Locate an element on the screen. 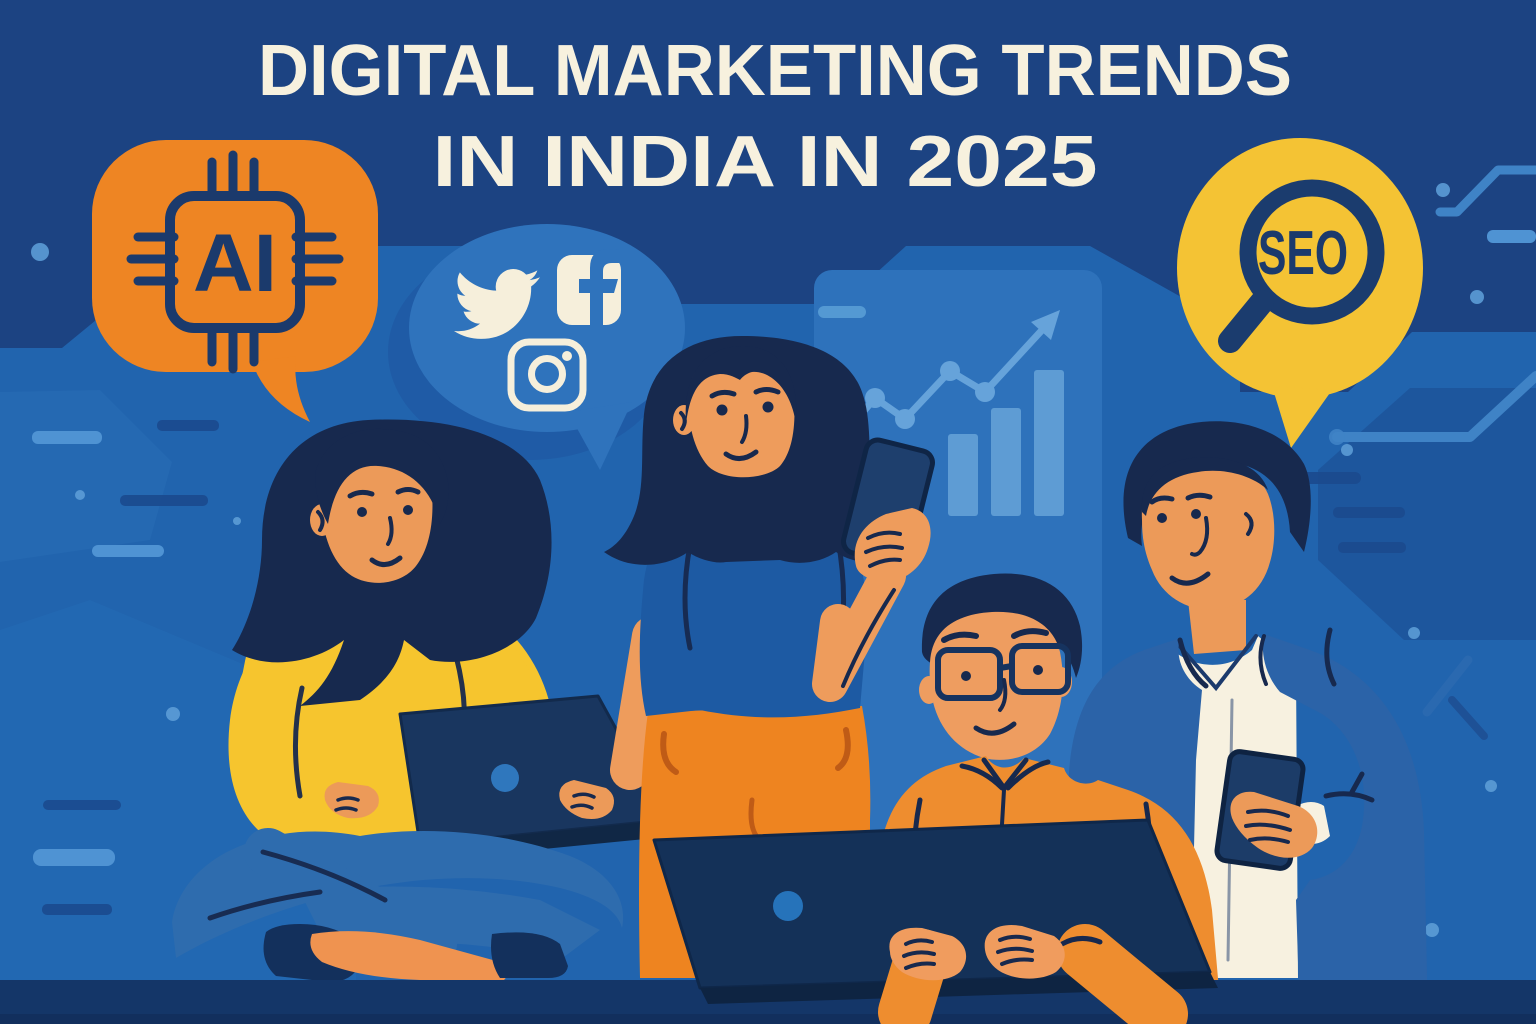  ai-chip-icon is located at coordinates (235, 262).